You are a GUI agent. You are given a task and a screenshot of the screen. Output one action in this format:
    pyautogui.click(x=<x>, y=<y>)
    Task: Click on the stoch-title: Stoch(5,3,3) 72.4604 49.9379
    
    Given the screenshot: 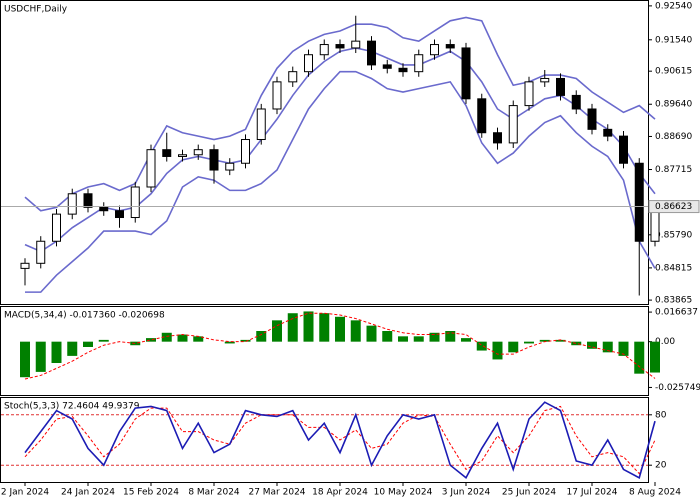 What is the action you would take?
    pyautogui.click(x=72, y=407)
    